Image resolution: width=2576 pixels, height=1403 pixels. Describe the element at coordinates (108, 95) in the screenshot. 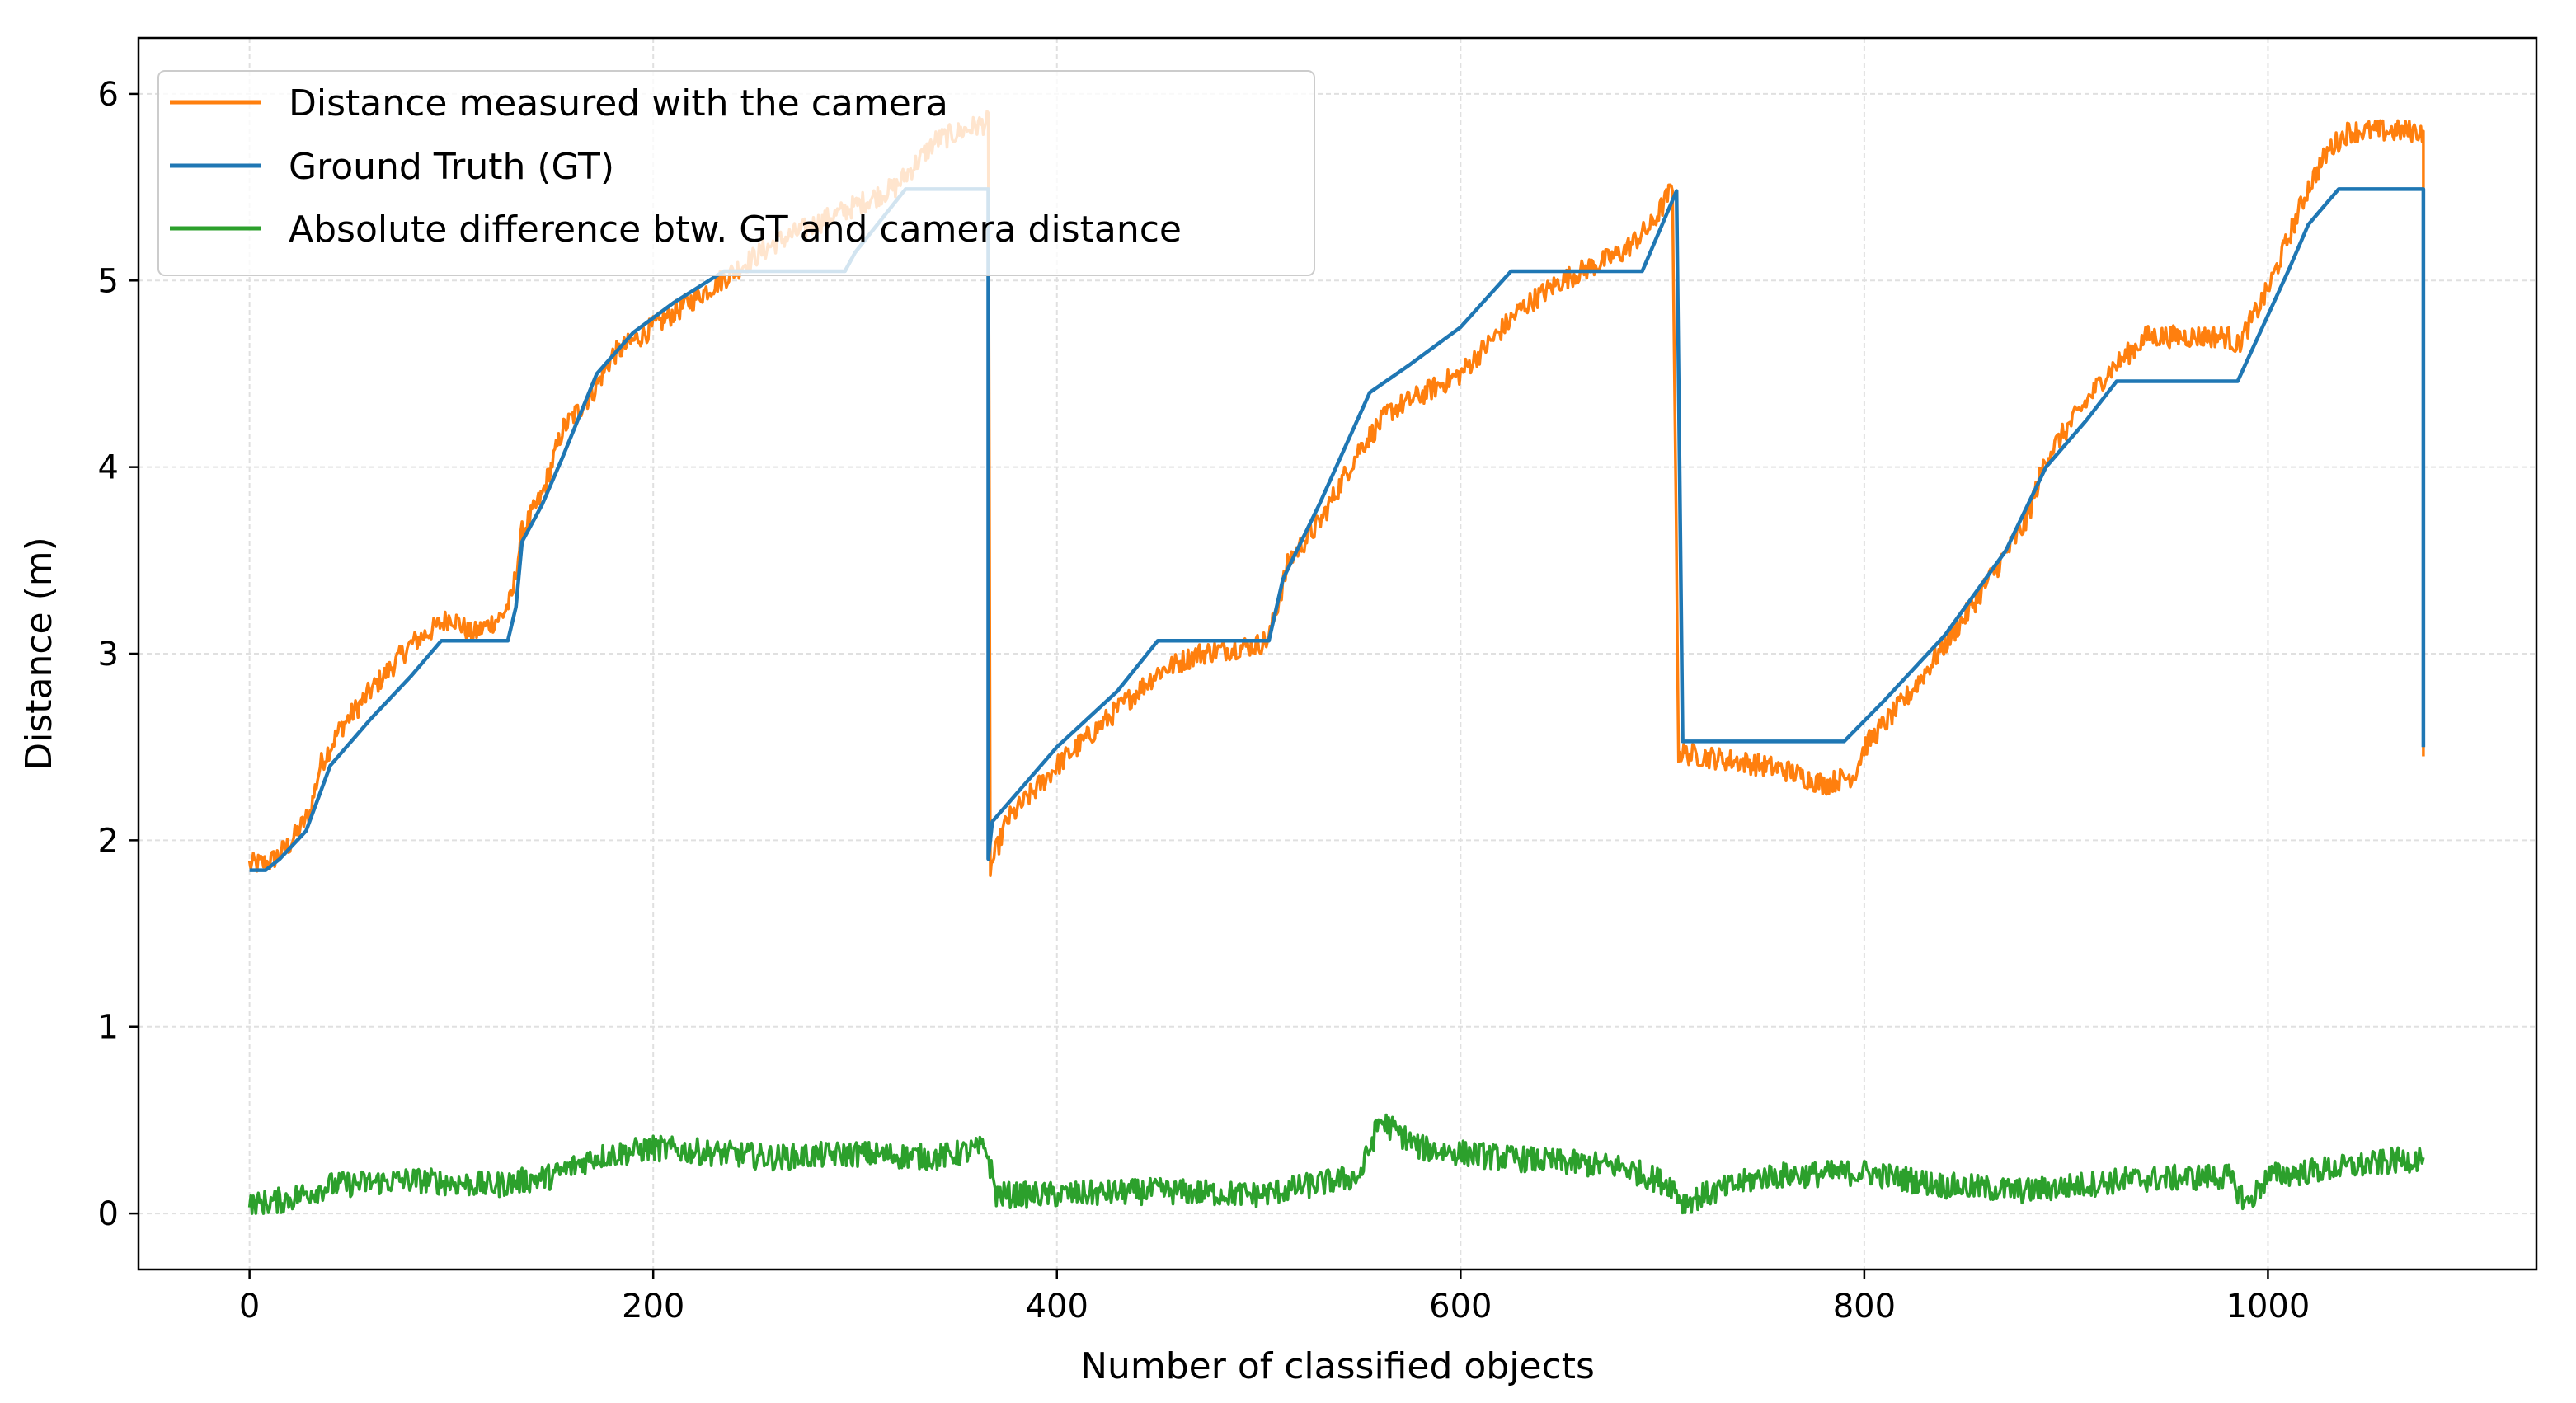

I see `y-tick-label: 6` at that location.